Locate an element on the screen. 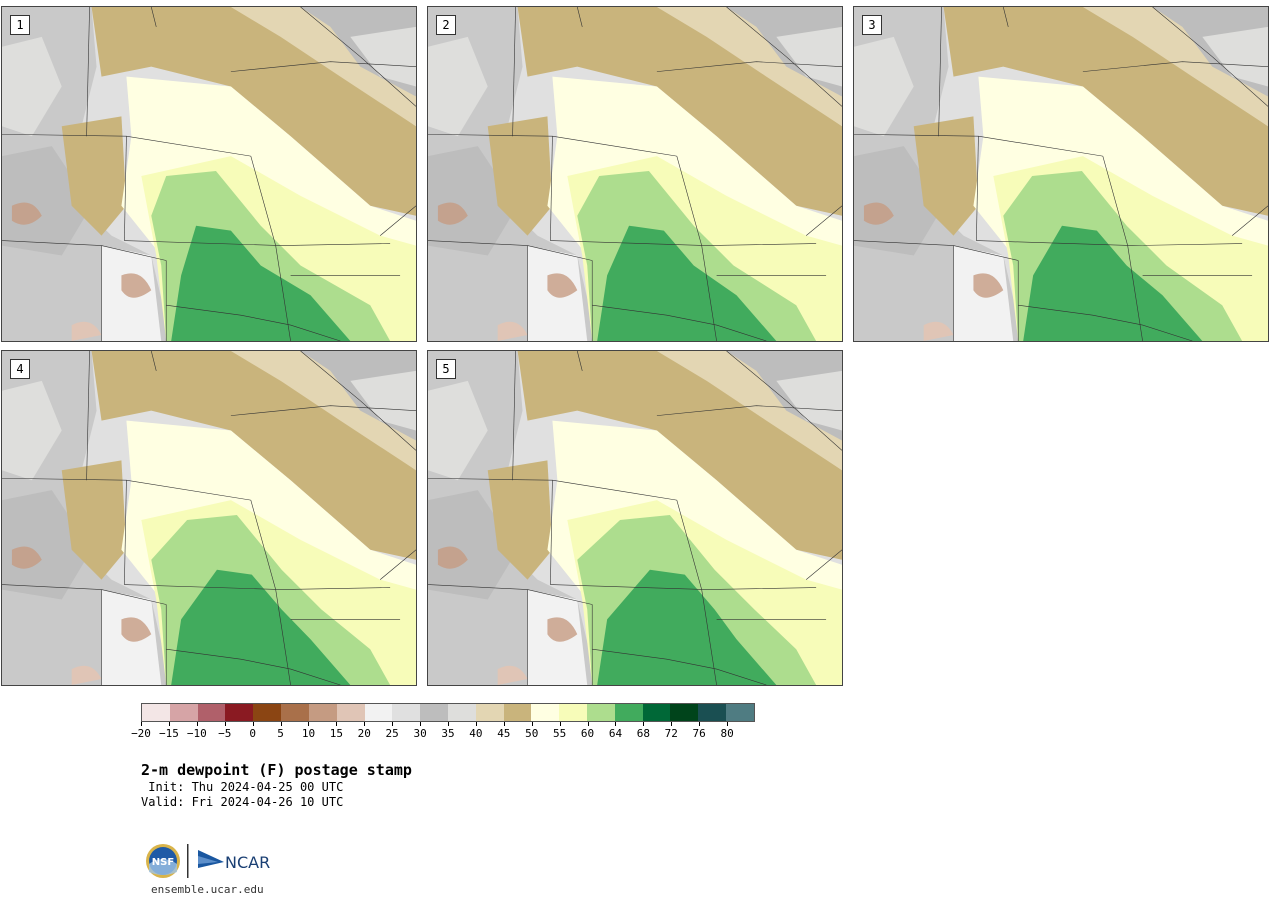  colorbar is located at coordinates (448, 712).